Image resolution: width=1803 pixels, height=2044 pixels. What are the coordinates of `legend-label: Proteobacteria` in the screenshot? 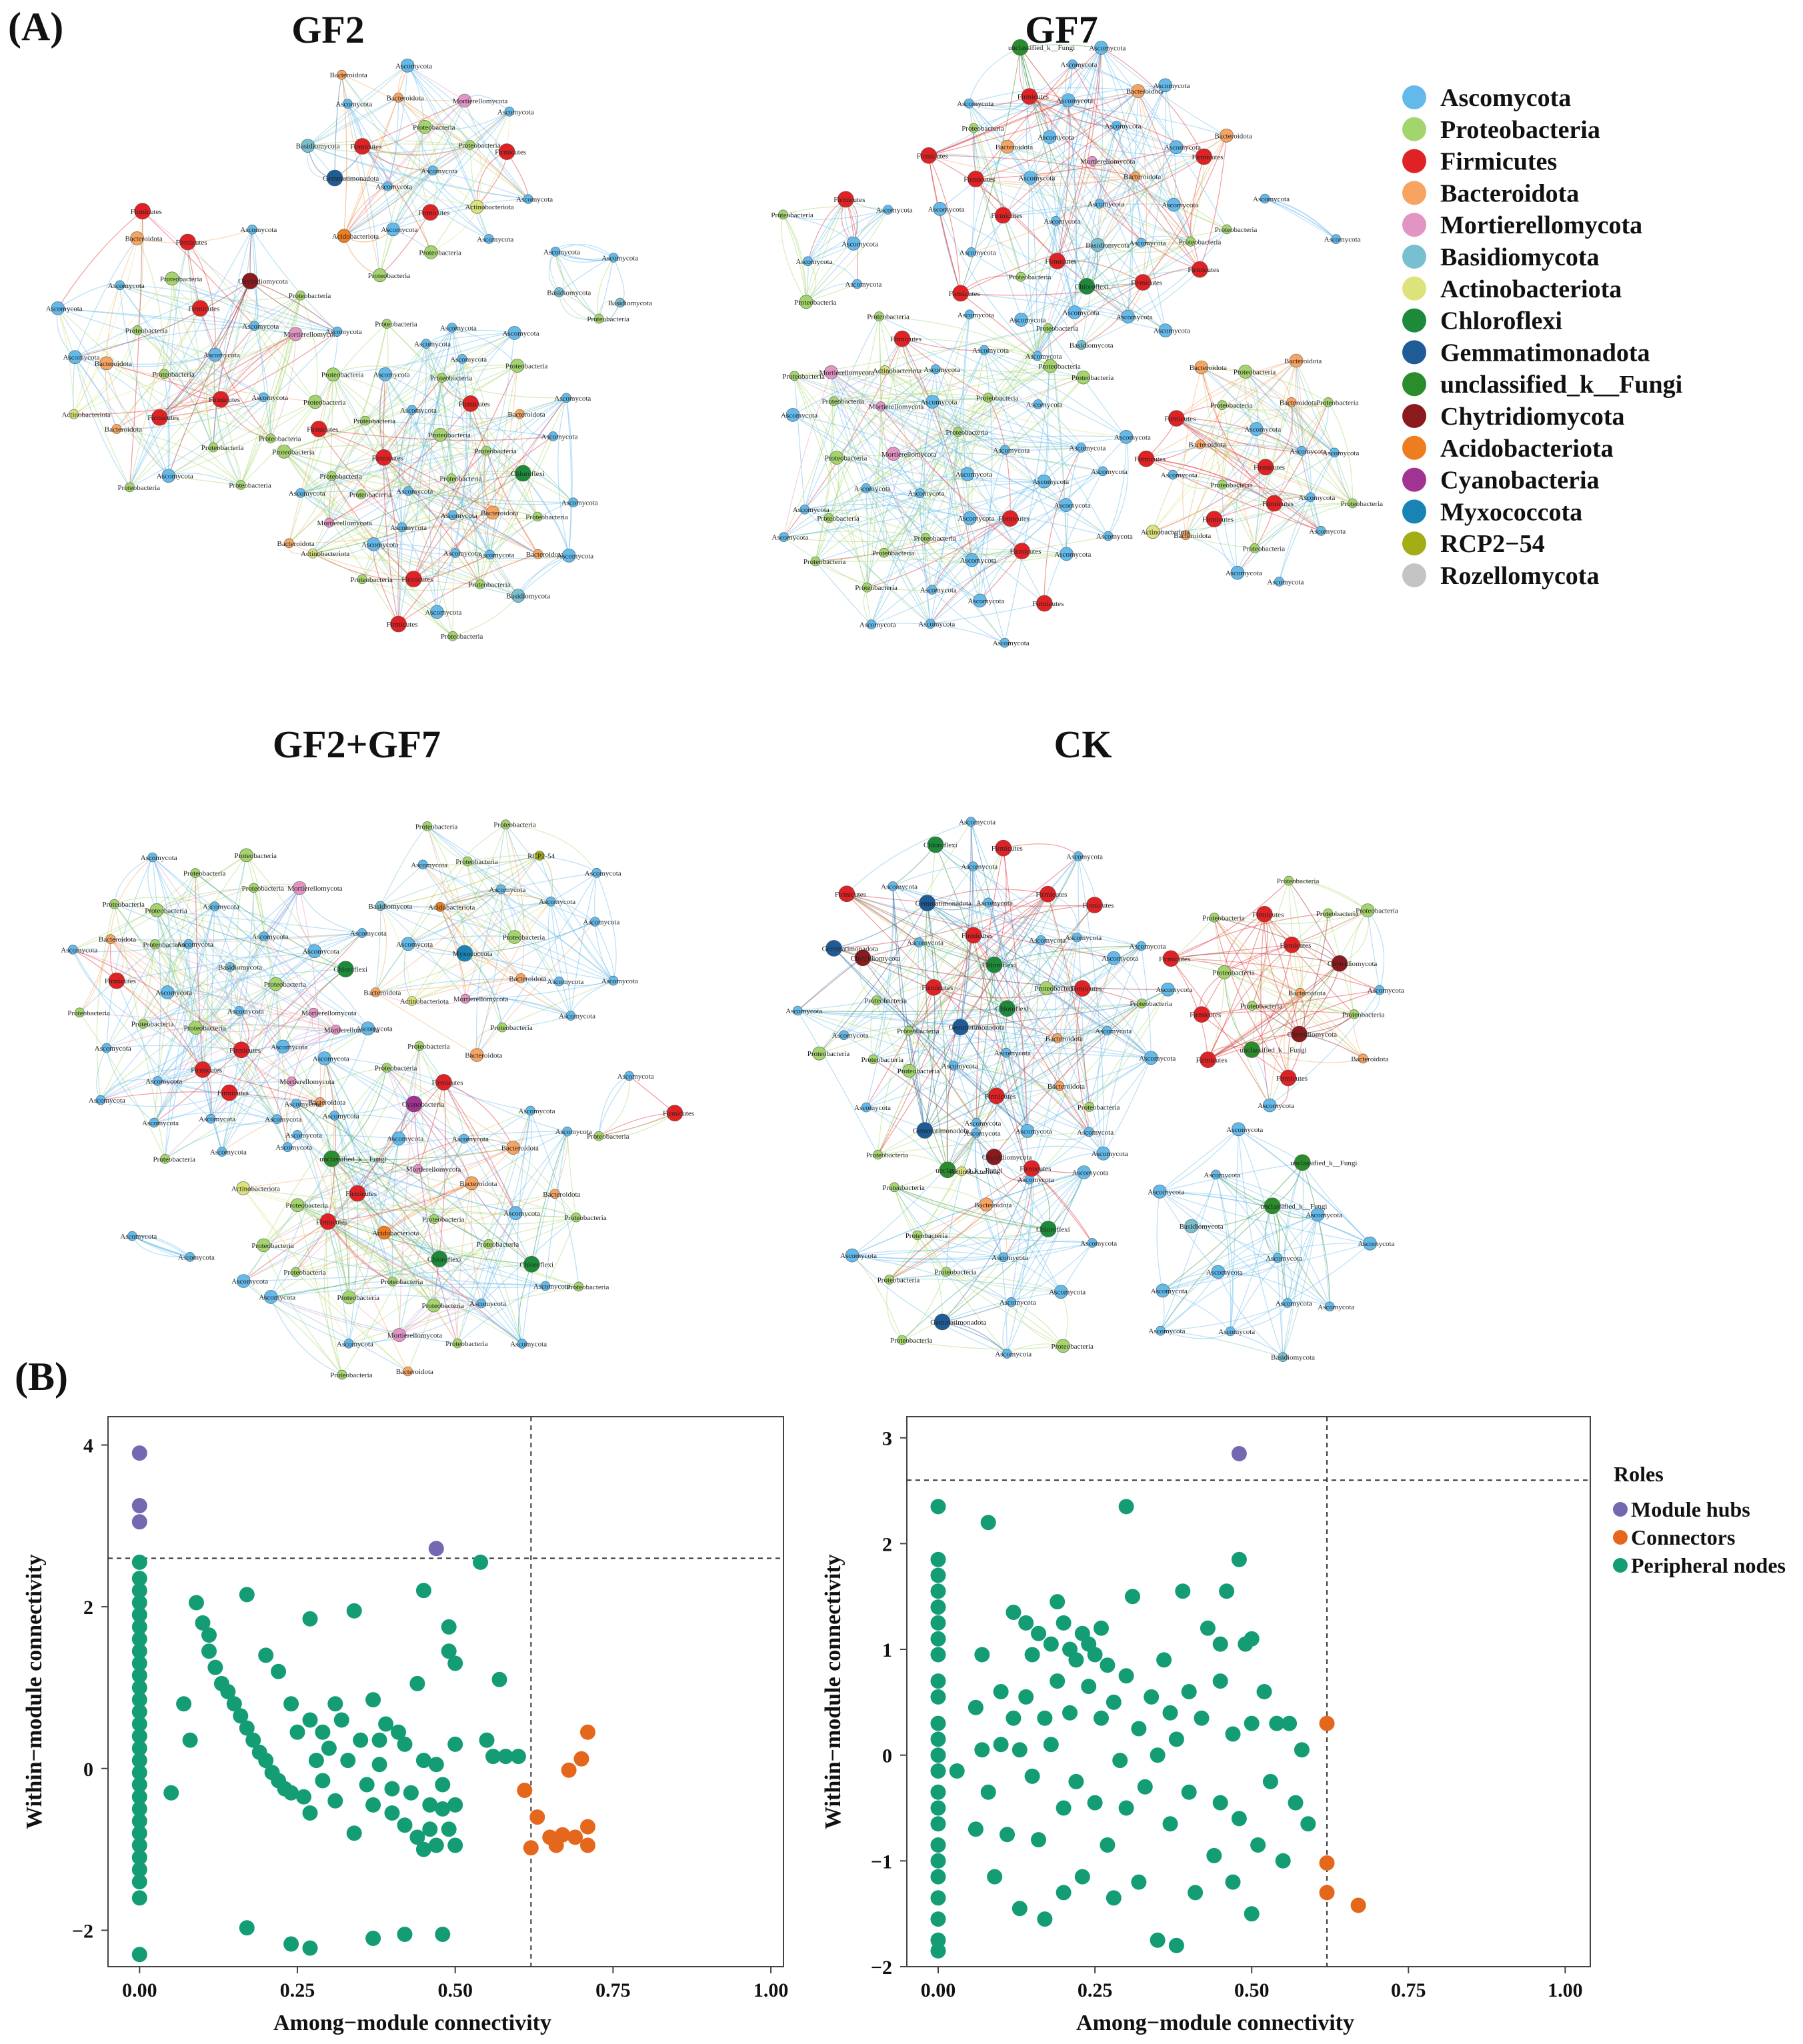 It's located at (1520, 130).